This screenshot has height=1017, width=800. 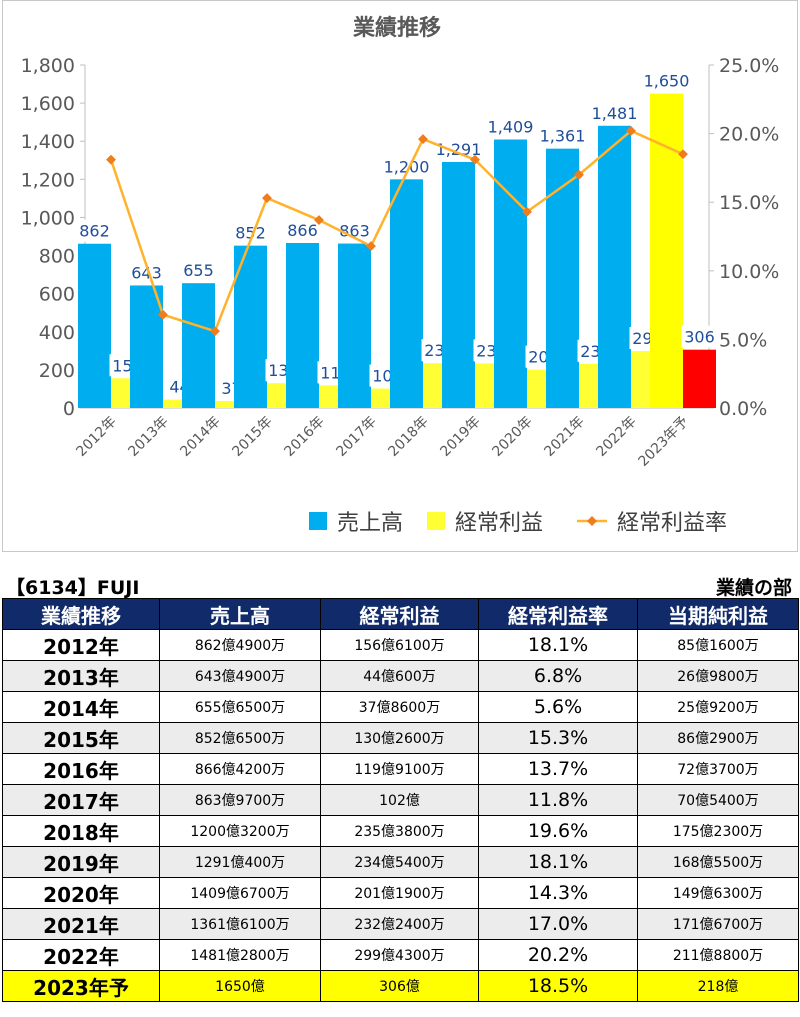 What do you see at coordinates (400, 769) in the screenshot?
I see `table-row: 2016年 866億4200万 119億9100万 13.7% 72億3700万` at bounding box center [400, 769].